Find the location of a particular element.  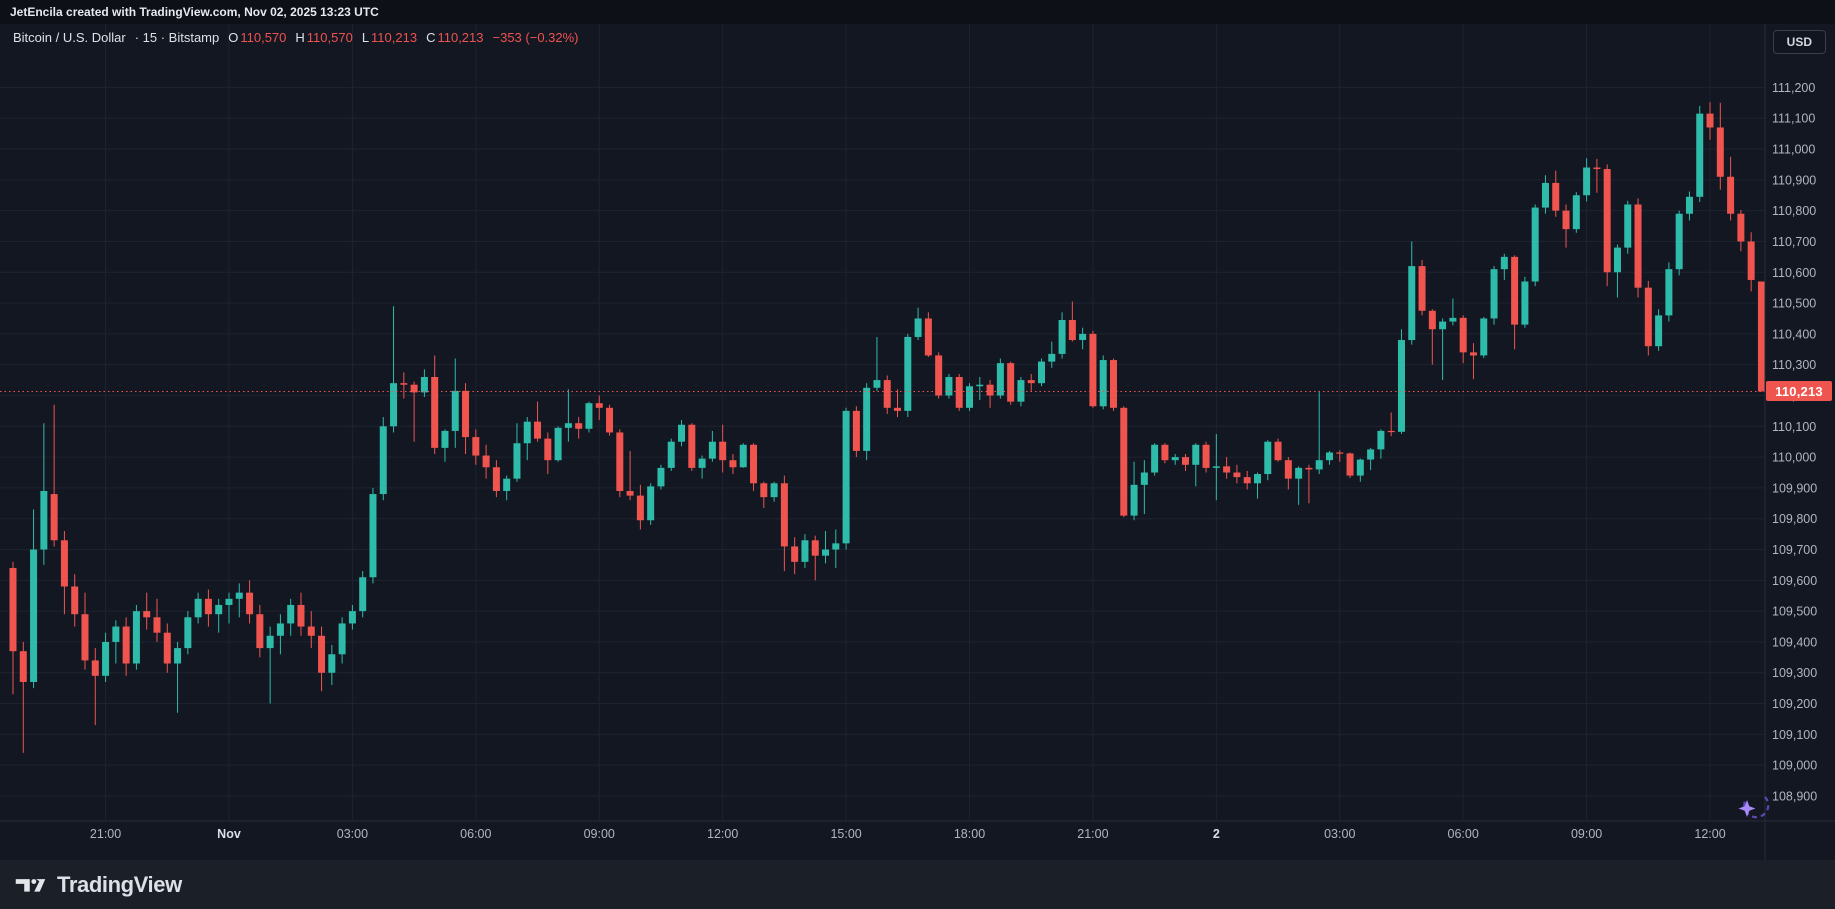

legend-high: H 110,570 is located at coordinates (323, 37).